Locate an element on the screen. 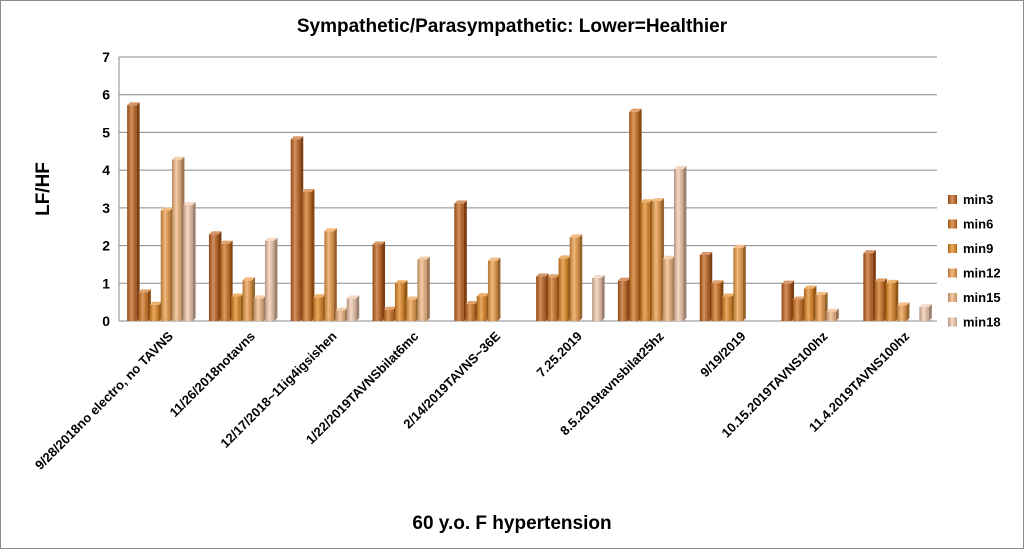 The width and height of the screenshot is (1024, 549). y-tick-label: 1 is located at coordinates (106, 283).